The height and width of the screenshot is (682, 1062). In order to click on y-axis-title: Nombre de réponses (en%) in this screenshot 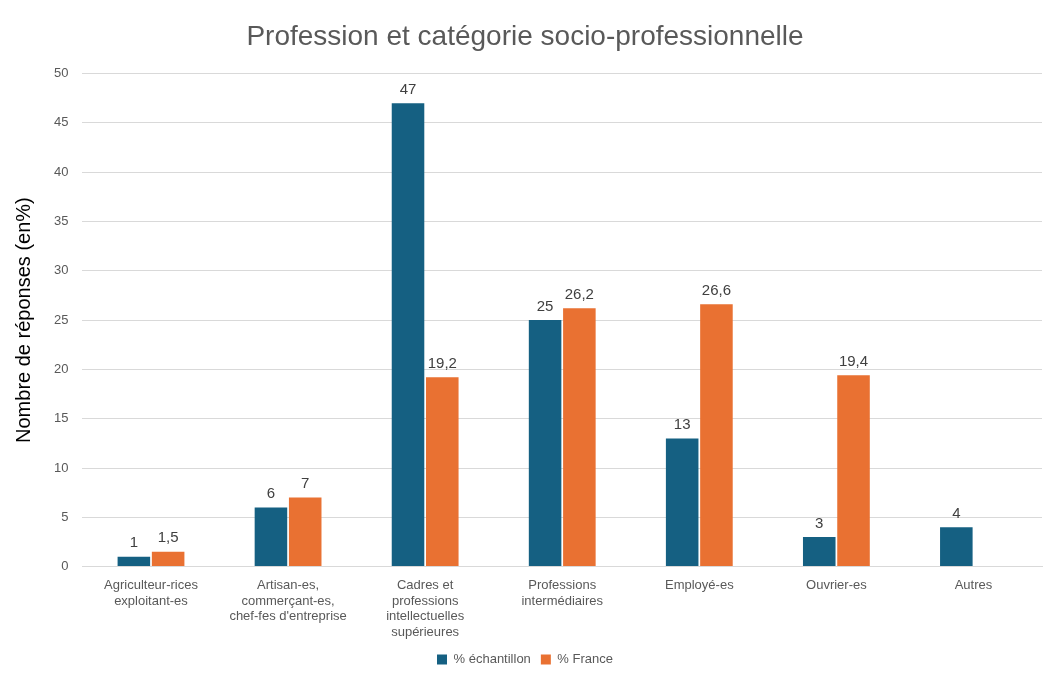, I will do `click(22, 320)`.